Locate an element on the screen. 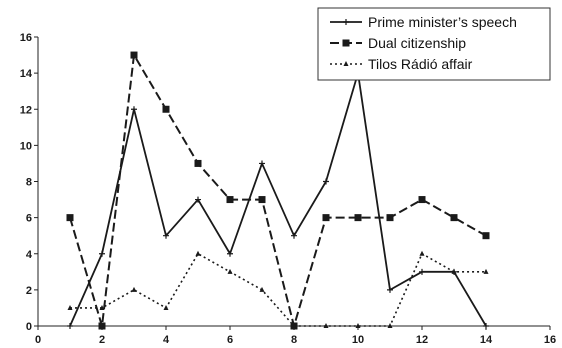 The image size is (562, 348). x-tick-label: 2 is located at coordinates (102, 340).